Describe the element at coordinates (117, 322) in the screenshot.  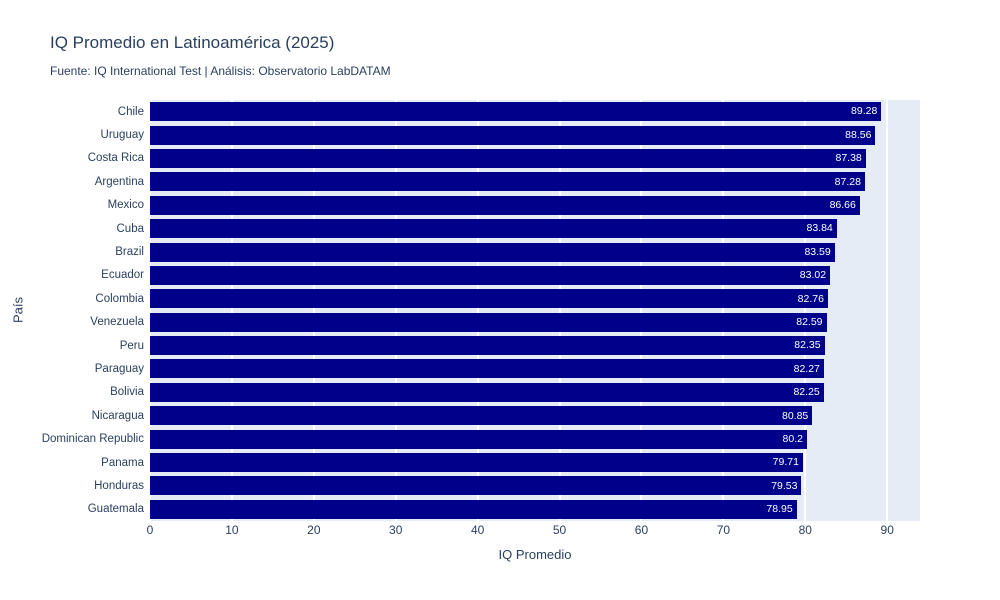
I see `y-tick-label-venezuela: Venezuela` at that location.